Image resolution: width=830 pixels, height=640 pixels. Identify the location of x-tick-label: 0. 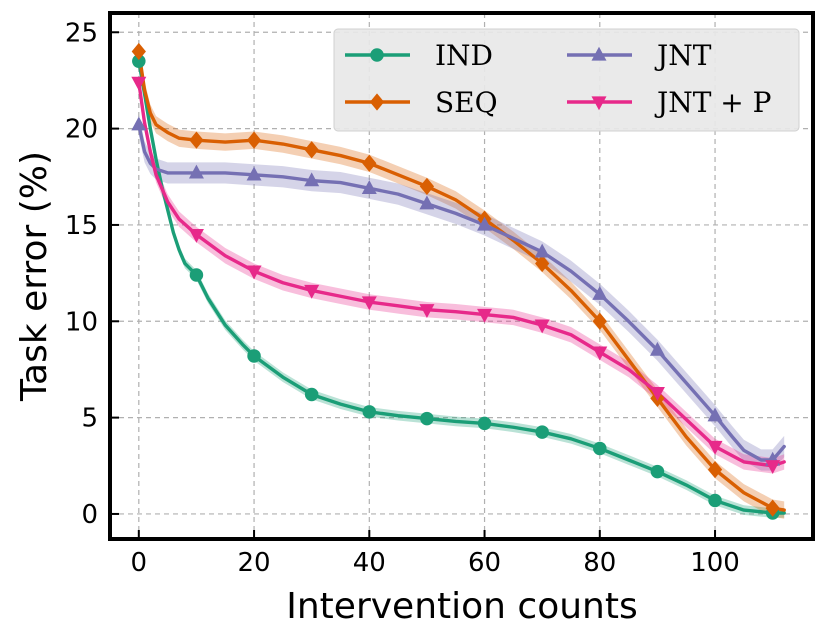
(139, 563).